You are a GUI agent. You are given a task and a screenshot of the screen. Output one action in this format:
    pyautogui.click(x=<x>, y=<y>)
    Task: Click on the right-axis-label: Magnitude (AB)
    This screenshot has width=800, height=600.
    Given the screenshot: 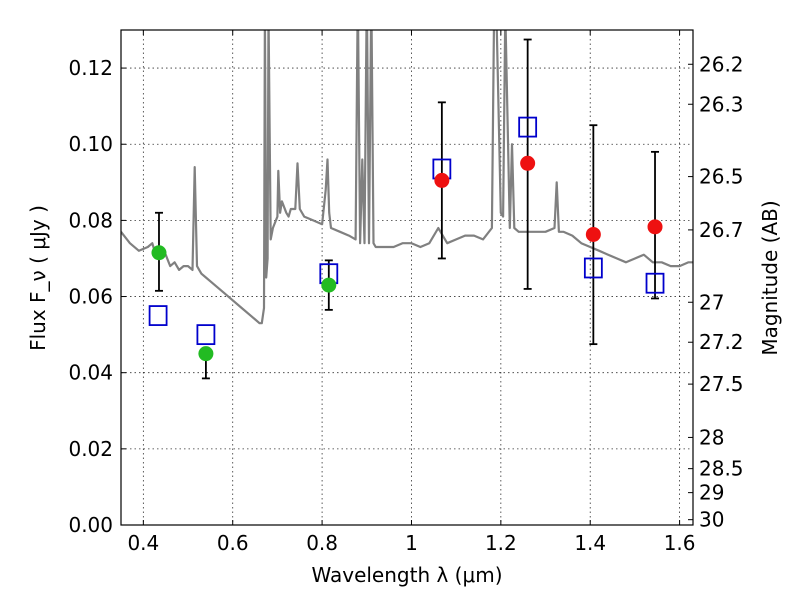 What is the action you would take?
    pyautogui.click(x=770, y=277)
    